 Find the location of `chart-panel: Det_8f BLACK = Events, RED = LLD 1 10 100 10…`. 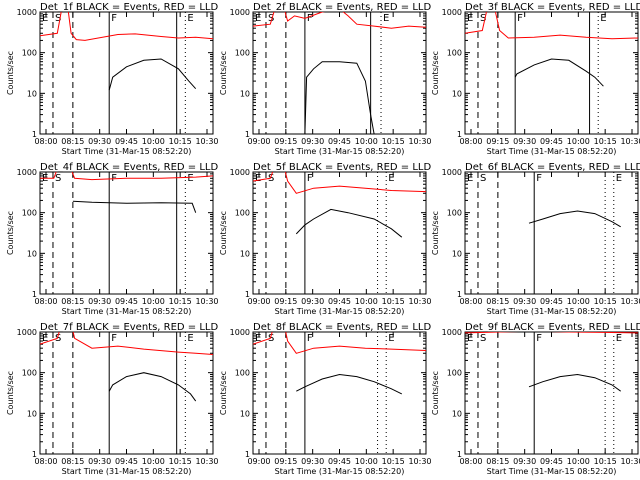

chart-panel: Det_8f BLACK = Events, RED = LLD 1 10 100 10… is located at coordinates (325, 399).